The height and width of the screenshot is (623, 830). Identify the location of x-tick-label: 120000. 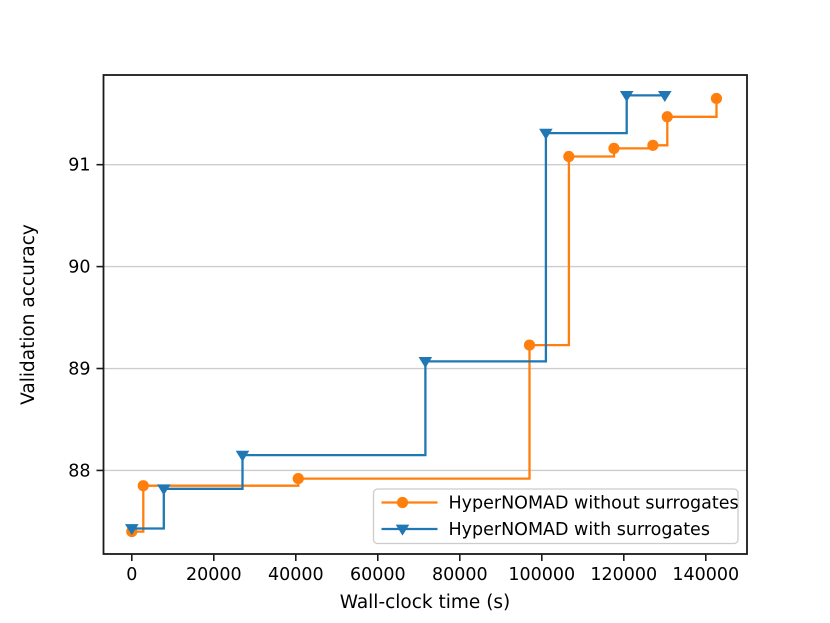
(623, 575).